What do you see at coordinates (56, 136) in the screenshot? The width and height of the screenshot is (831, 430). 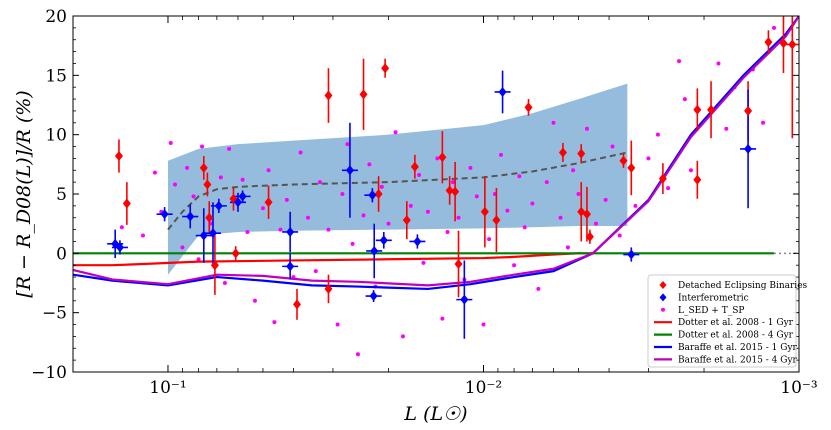 I see `y-tick-label: 10` at bounding box center [56, 136].